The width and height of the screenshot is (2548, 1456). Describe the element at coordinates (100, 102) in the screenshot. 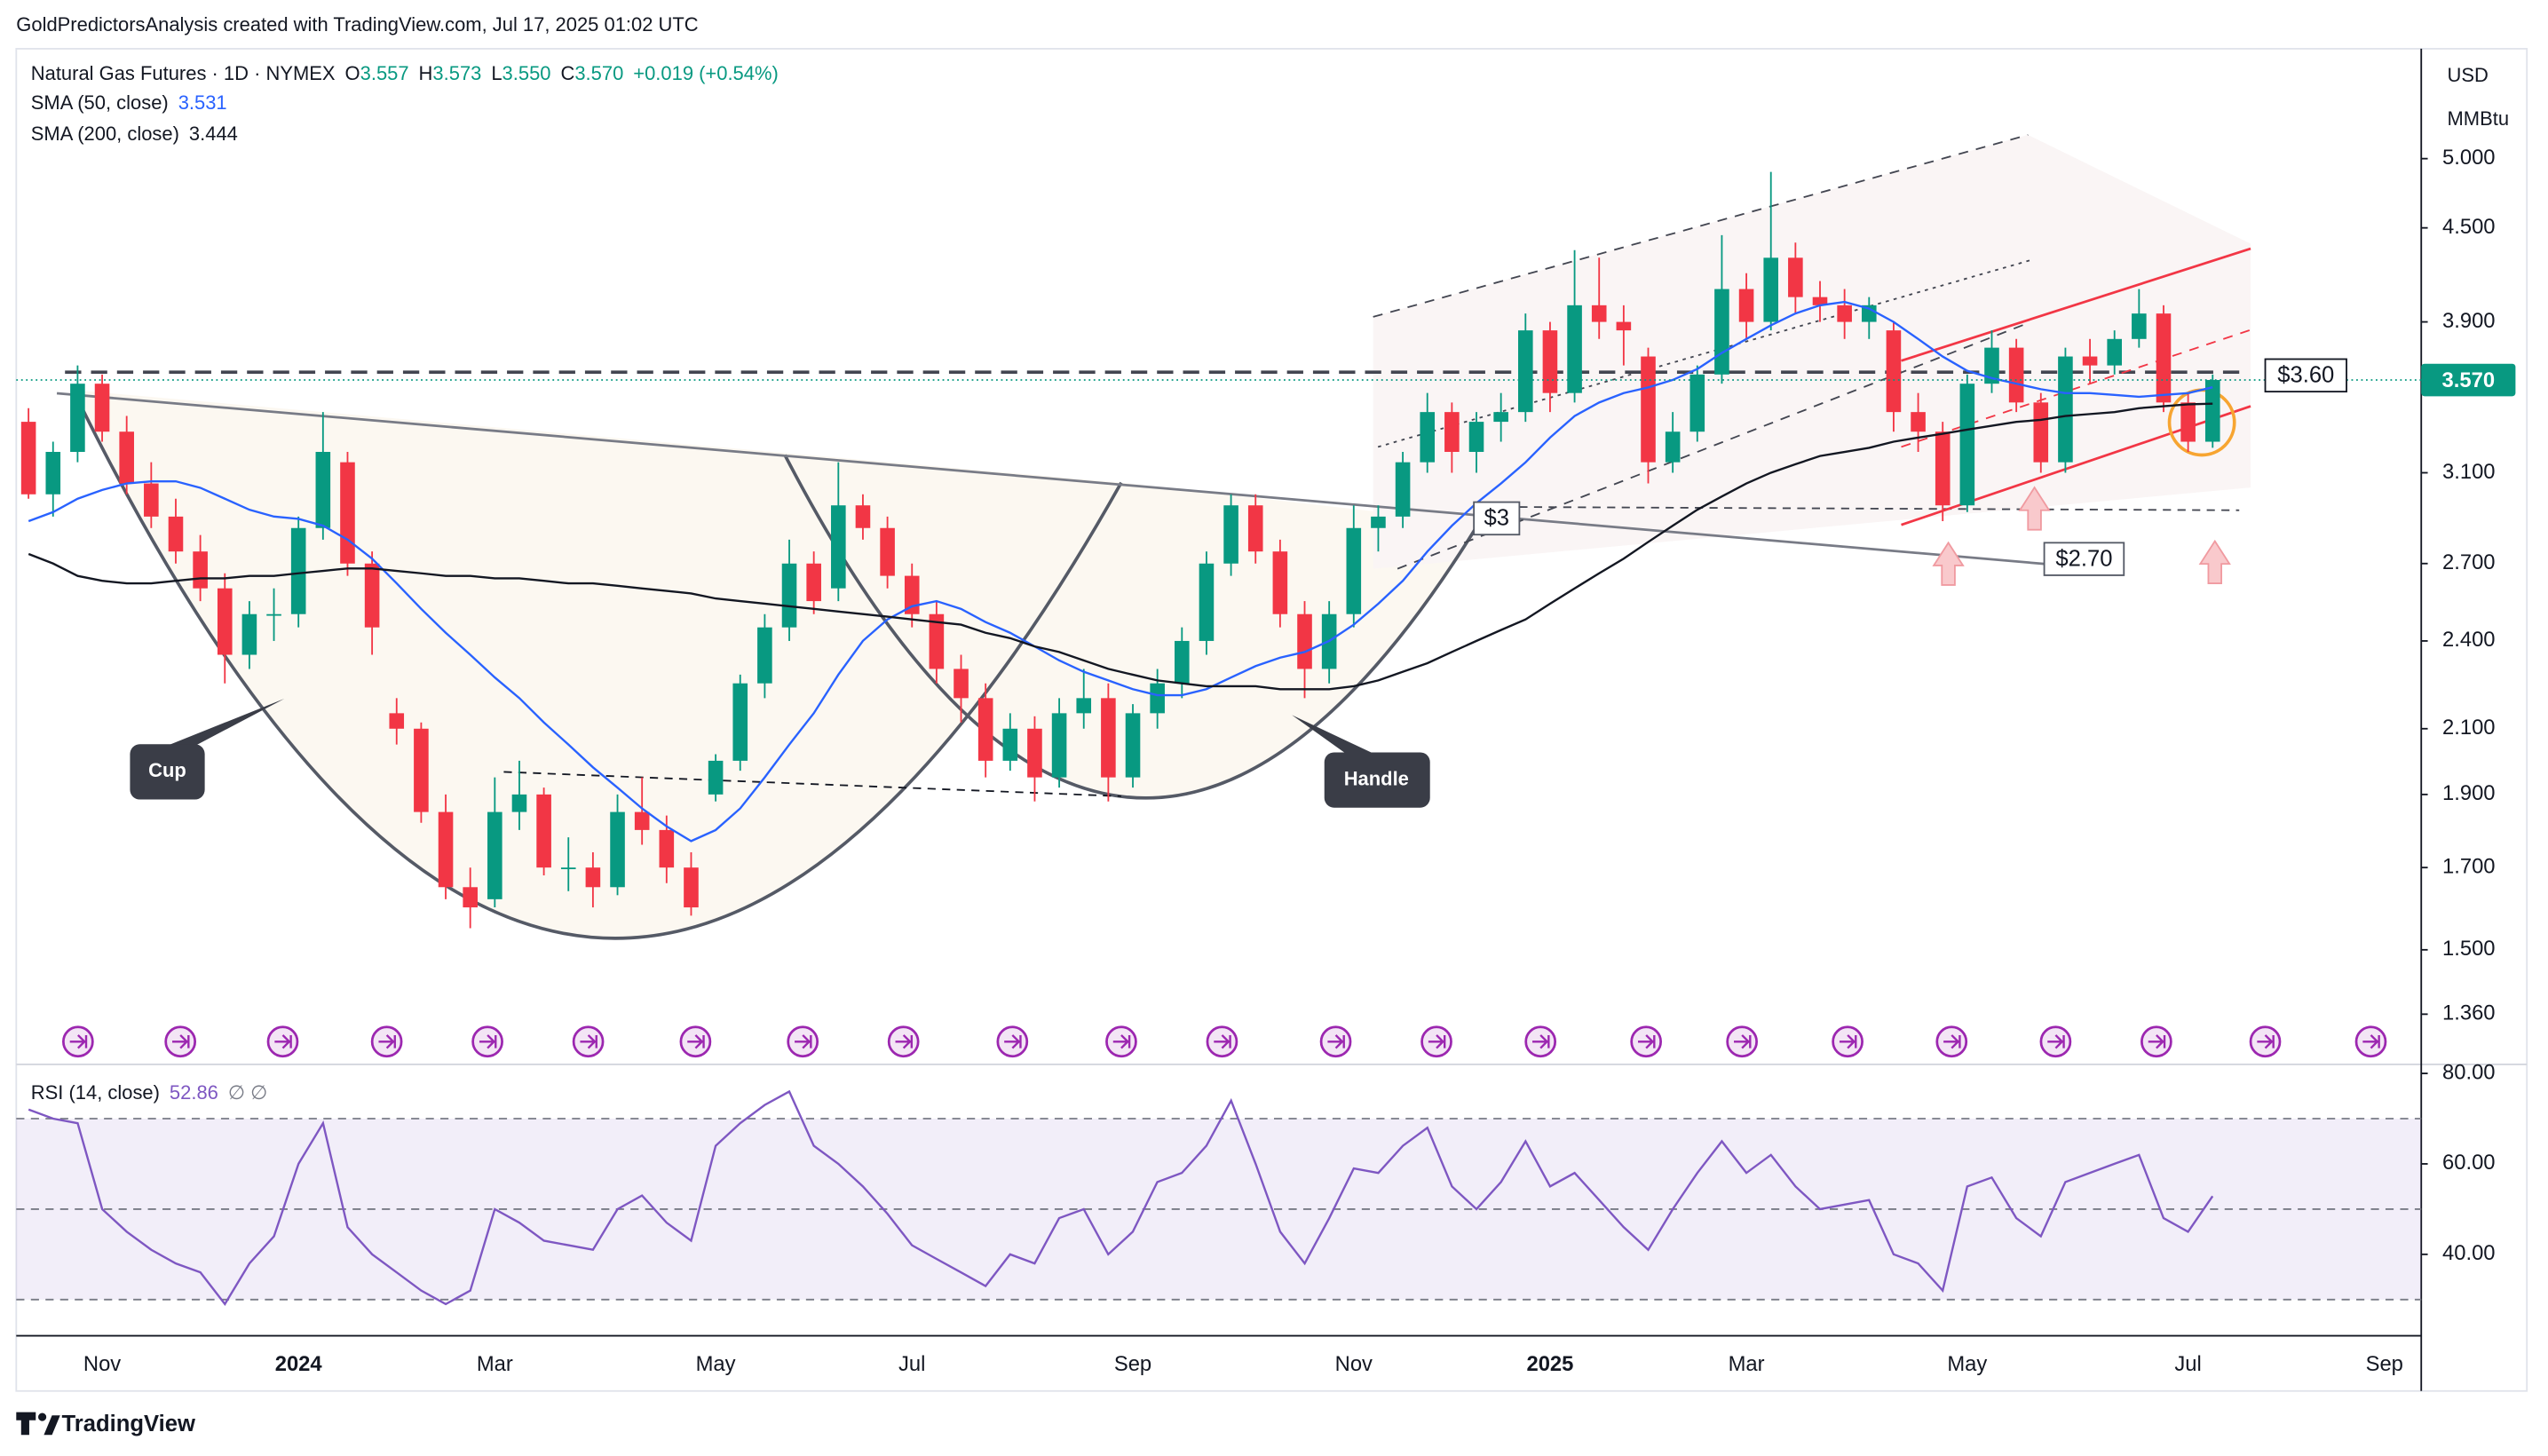

I see `legend-name: SMA (50, close)` at that location.